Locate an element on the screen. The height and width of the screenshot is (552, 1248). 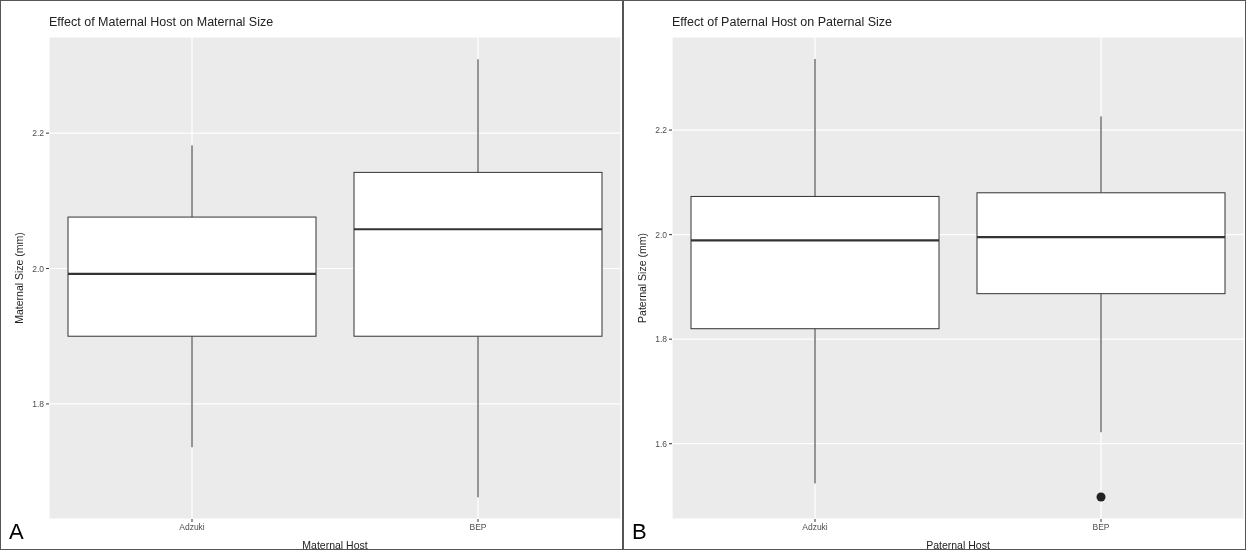
y-axis-title: Paternal Size (mm) is located at coordinates (641, 278).